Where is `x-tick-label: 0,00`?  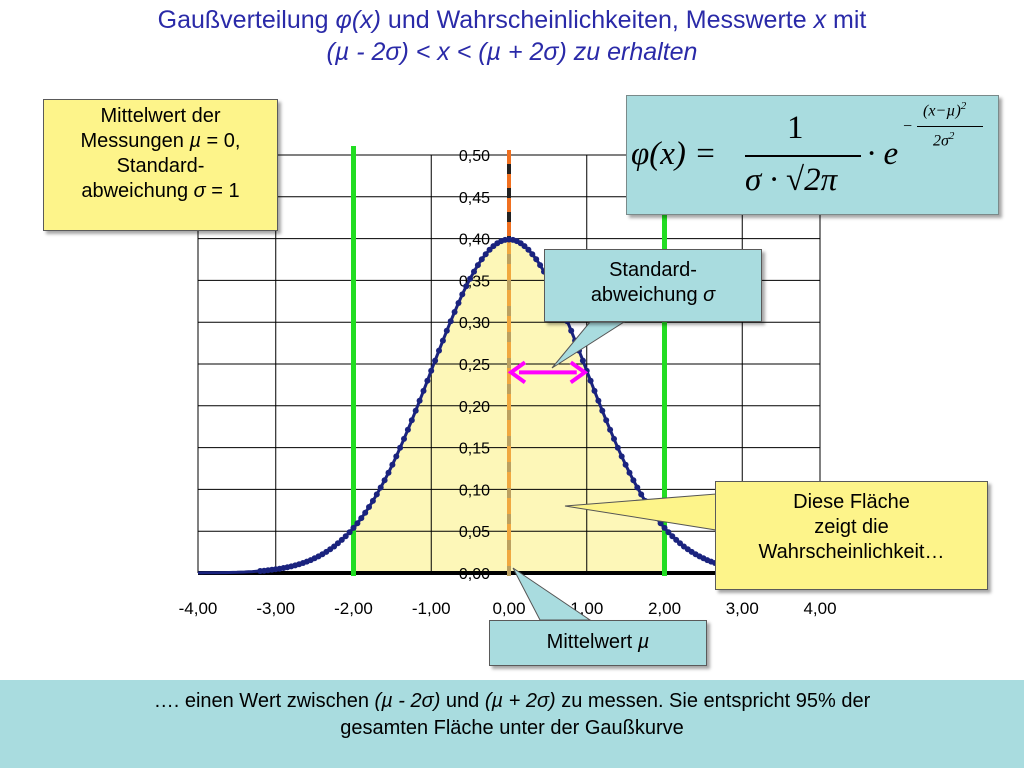 x-tick-label: 0,00 is located at coordinates (508, 608).